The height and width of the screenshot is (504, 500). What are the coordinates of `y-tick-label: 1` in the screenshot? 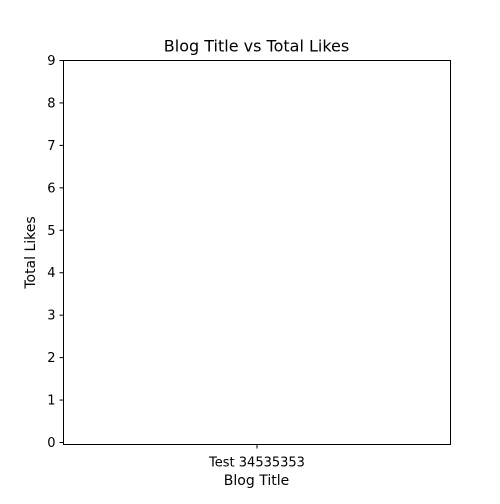 It's located at (51, 401).